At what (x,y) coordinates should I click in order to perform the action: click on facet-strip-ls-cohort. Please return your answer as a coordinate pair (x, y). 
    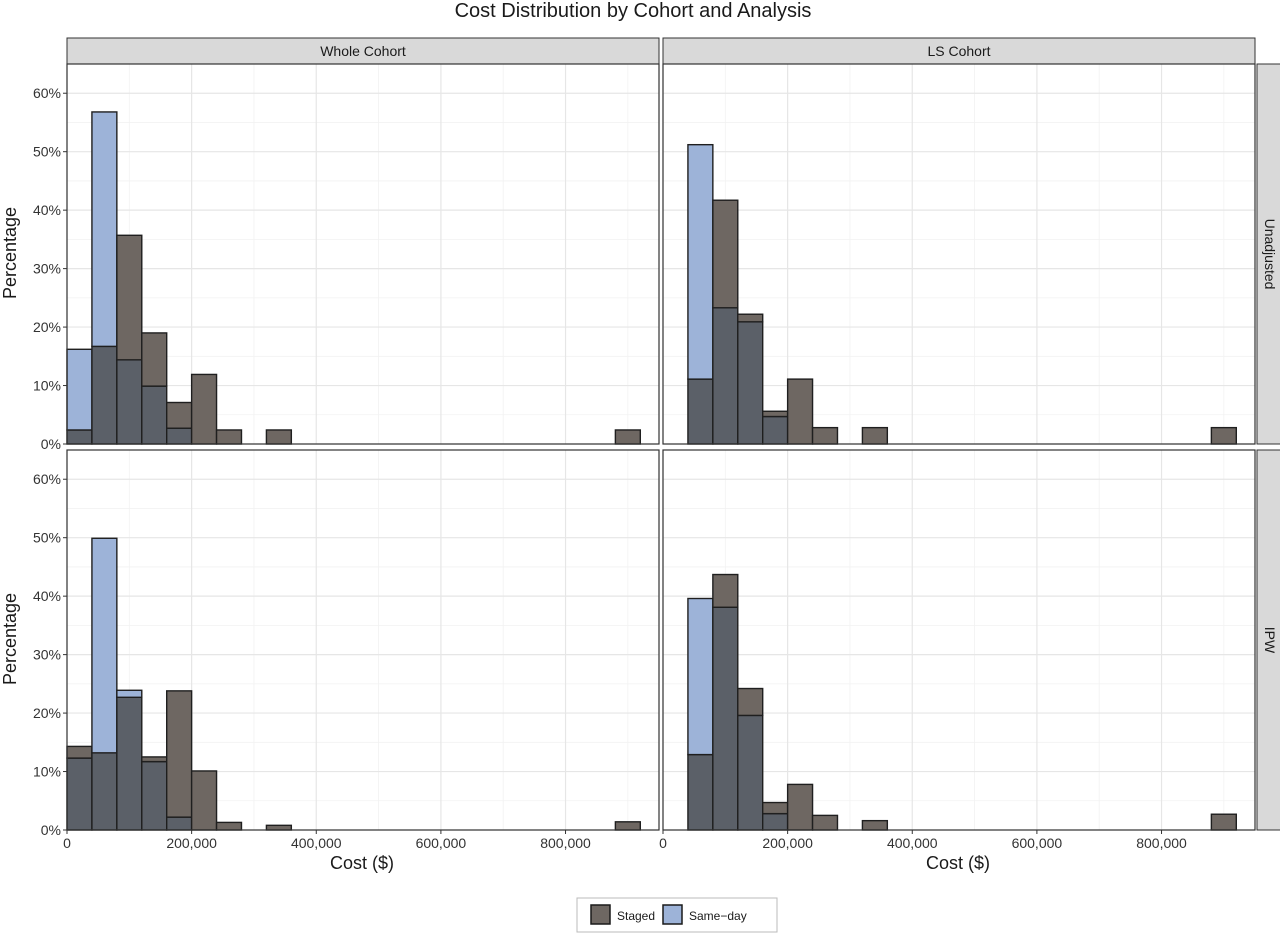
    Looking at the image, I should click on (959, 51).